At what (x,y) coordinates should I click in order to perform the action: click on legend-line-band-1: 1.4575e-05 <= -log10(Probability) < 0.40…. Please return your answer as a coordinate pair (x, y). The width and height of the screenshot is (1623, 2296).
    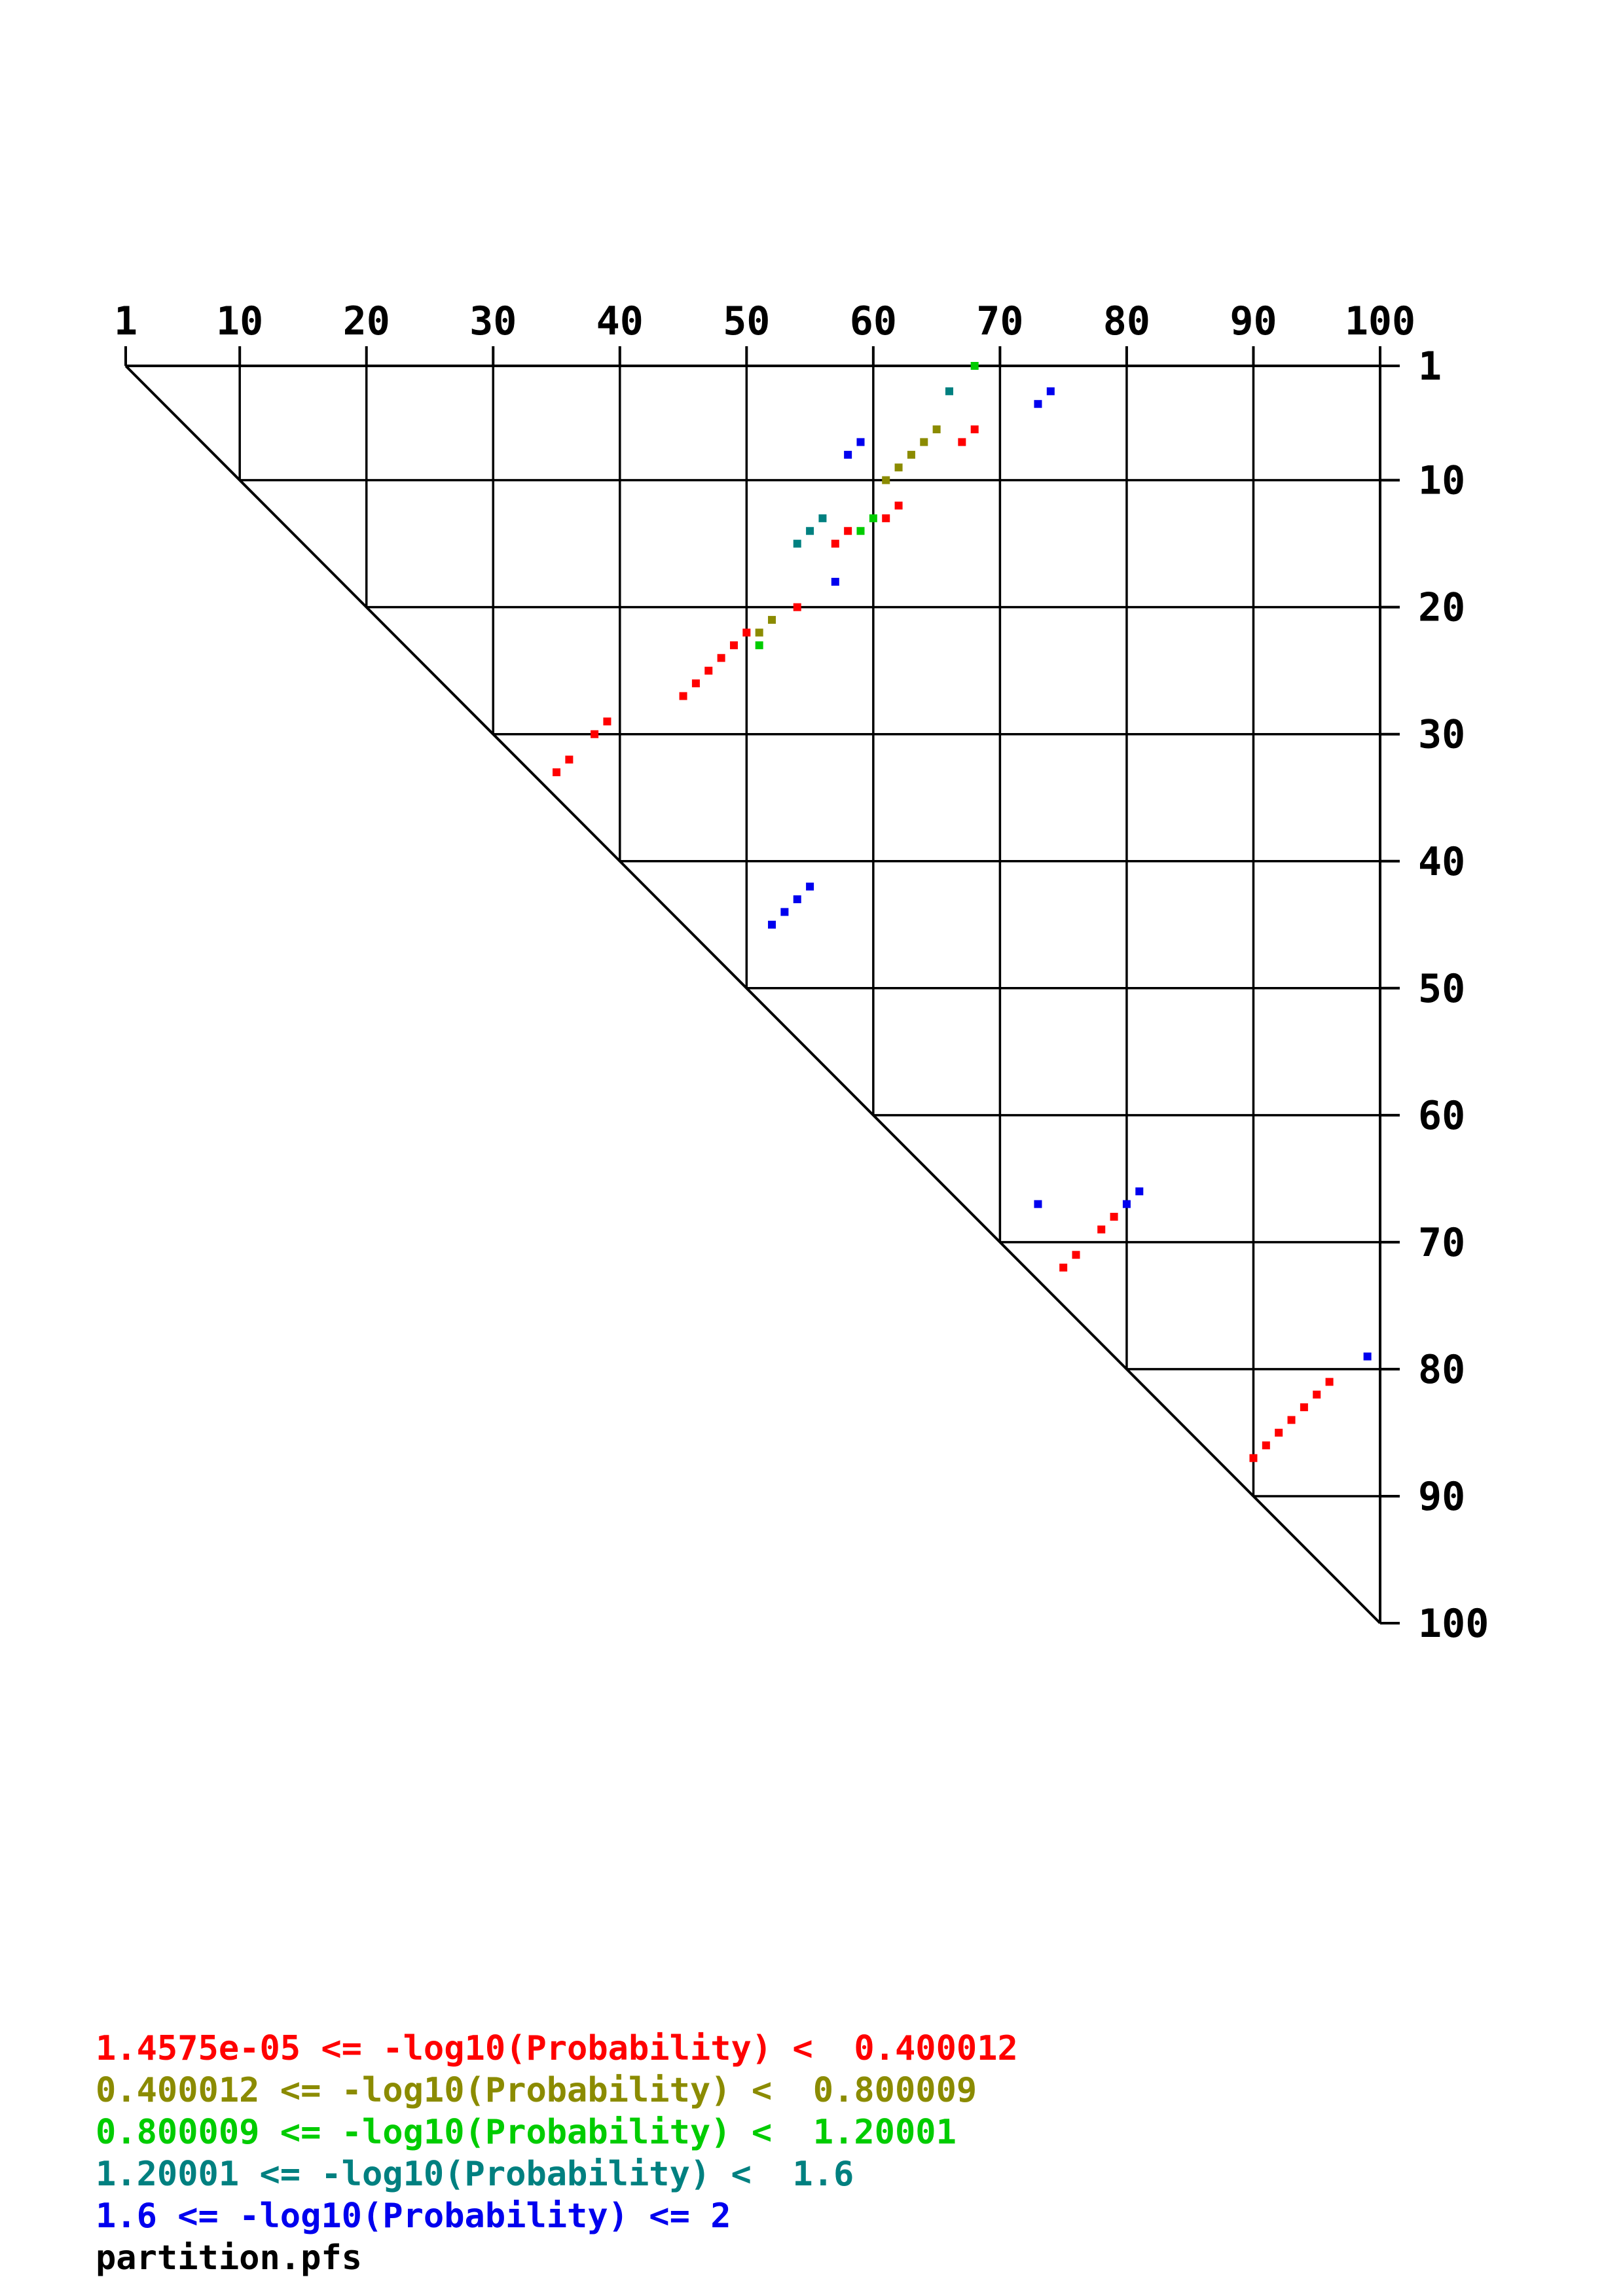
    Looking at the image, I should click on (557, 2048).